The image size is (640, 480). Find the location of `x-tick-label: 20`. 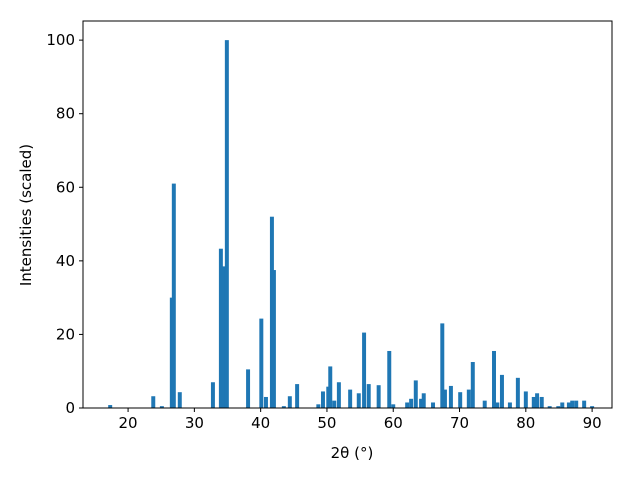

x-tick-label: 20 is located at coordinates (128, 423).